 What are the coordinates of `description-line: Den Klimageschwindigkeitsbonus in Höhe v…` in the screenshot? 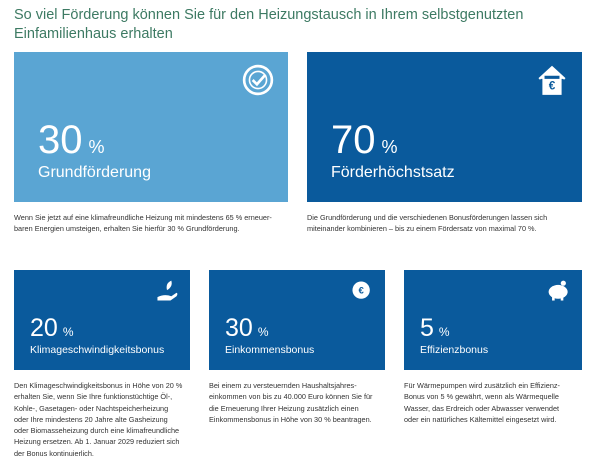 It's located at (98, 385).